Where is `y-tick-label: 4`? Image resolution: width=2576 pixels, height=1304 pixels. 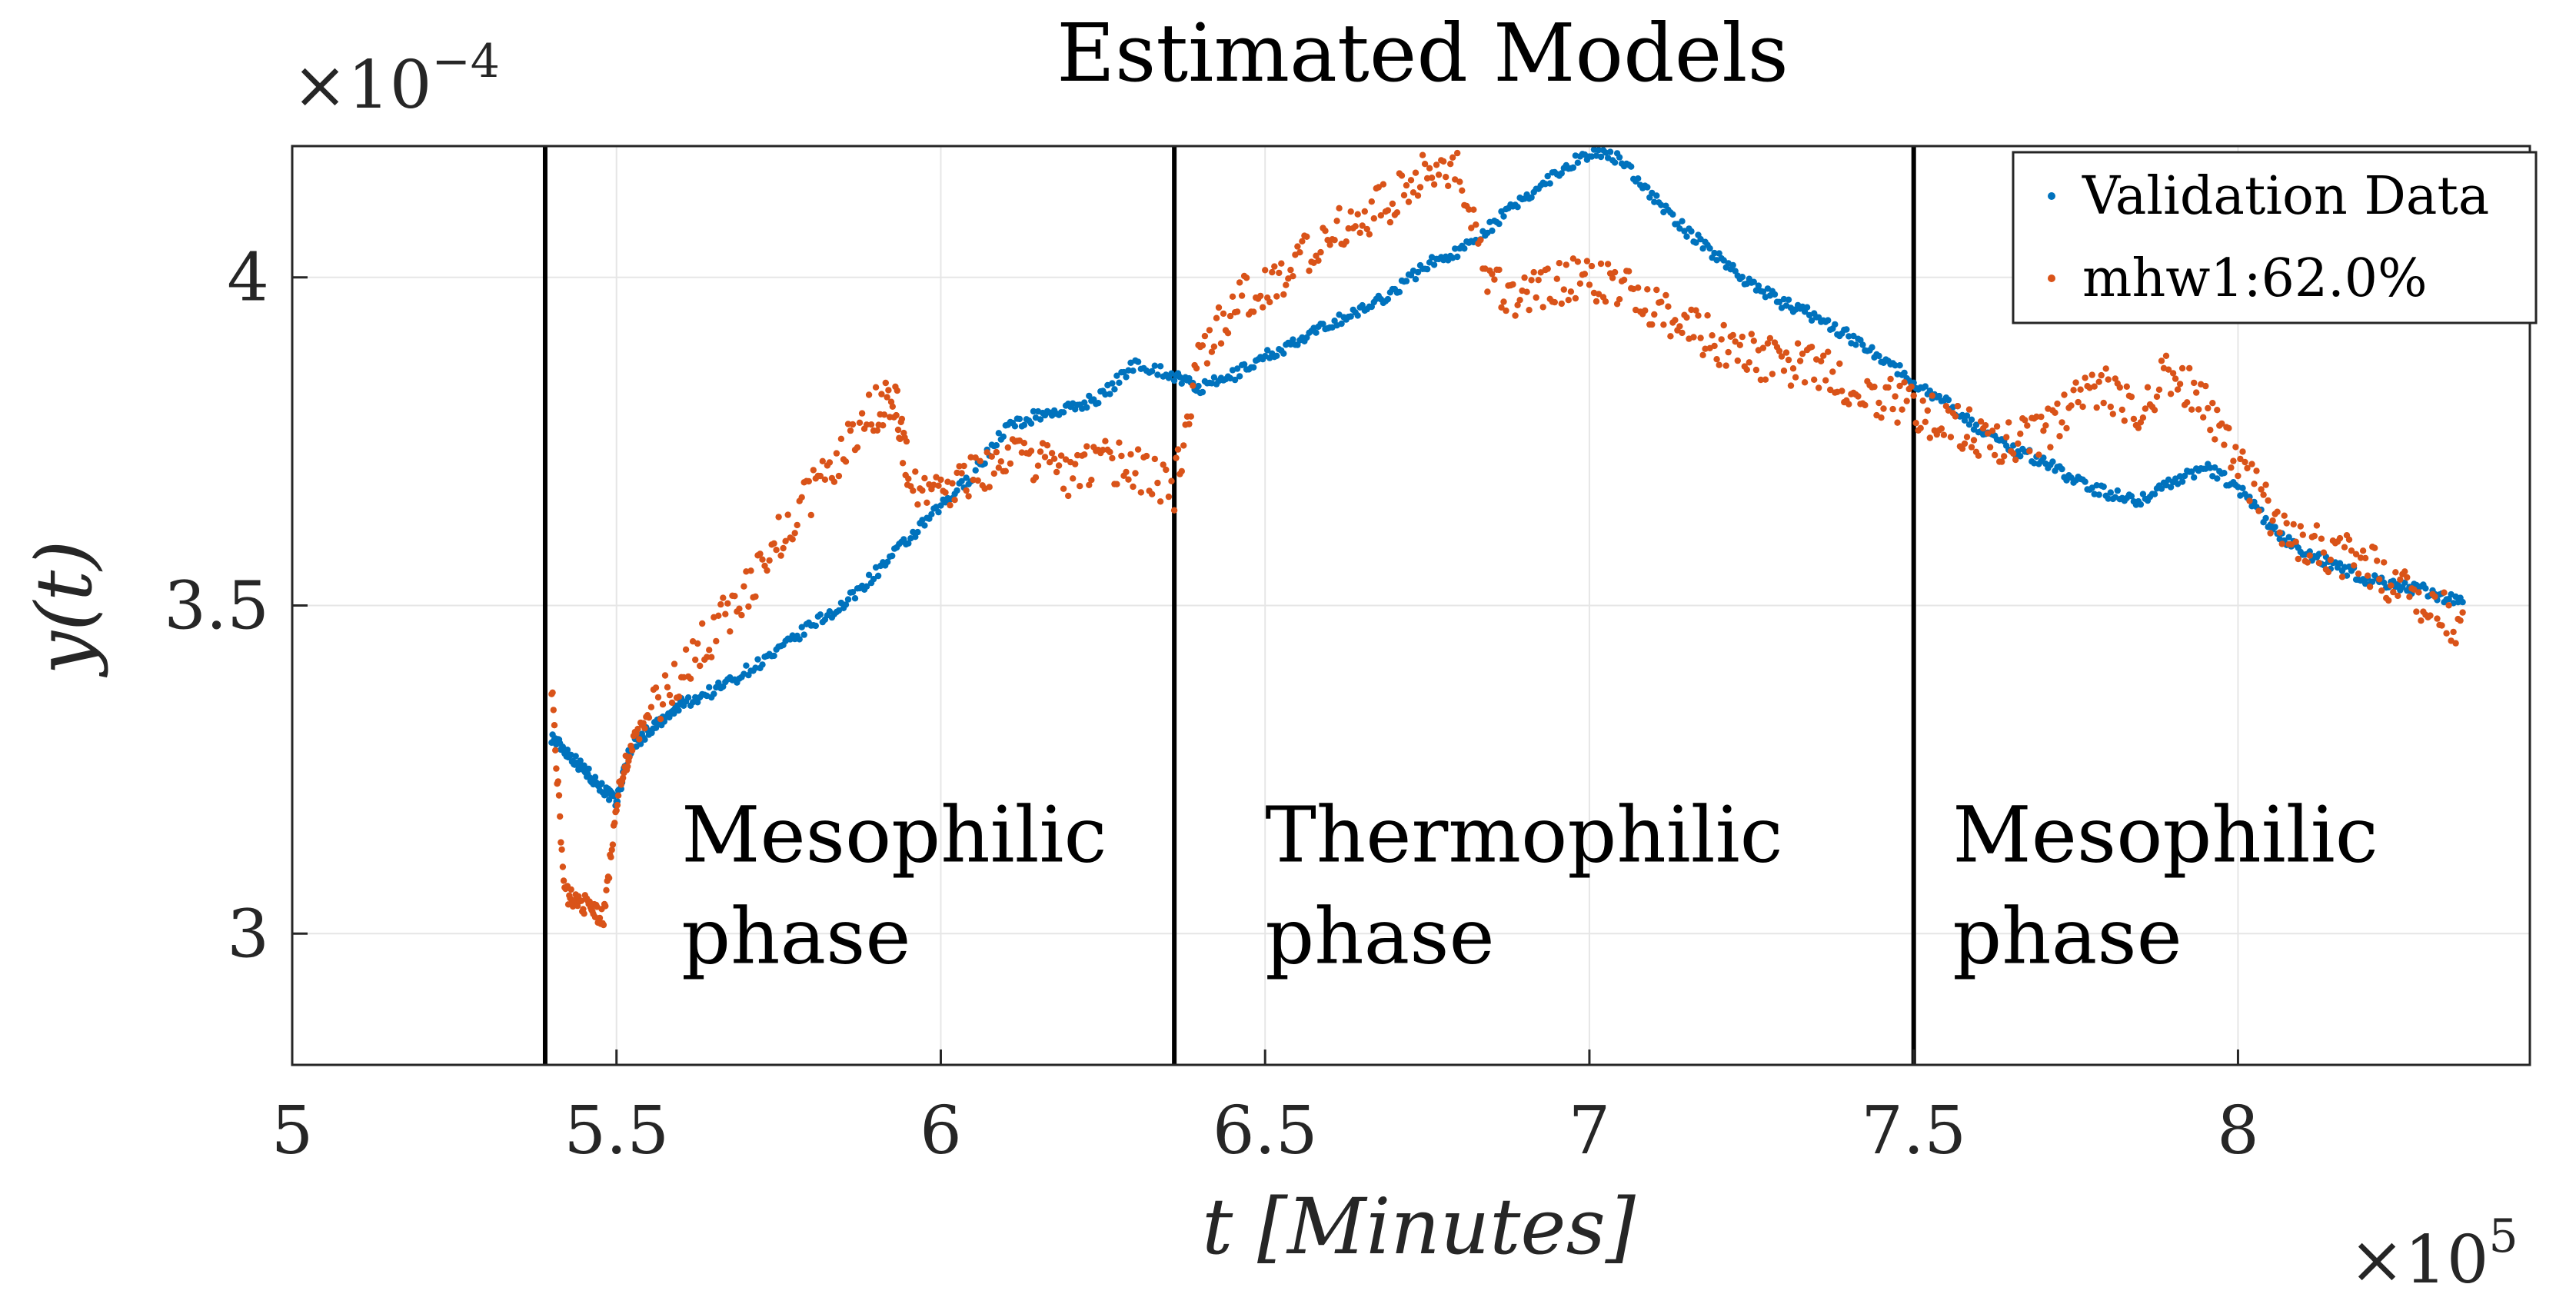
y-tick-label: 4 is located at coordinates (248, 278).